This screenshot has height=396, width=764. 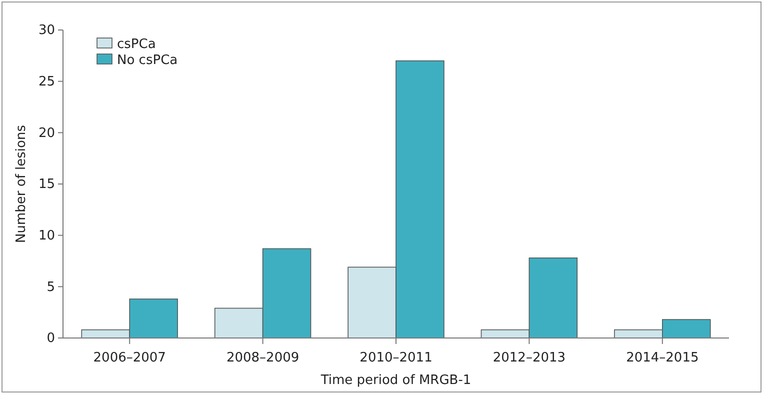 I want to click on x-tick-label: 2012–2013, so click(x=529, y=358).